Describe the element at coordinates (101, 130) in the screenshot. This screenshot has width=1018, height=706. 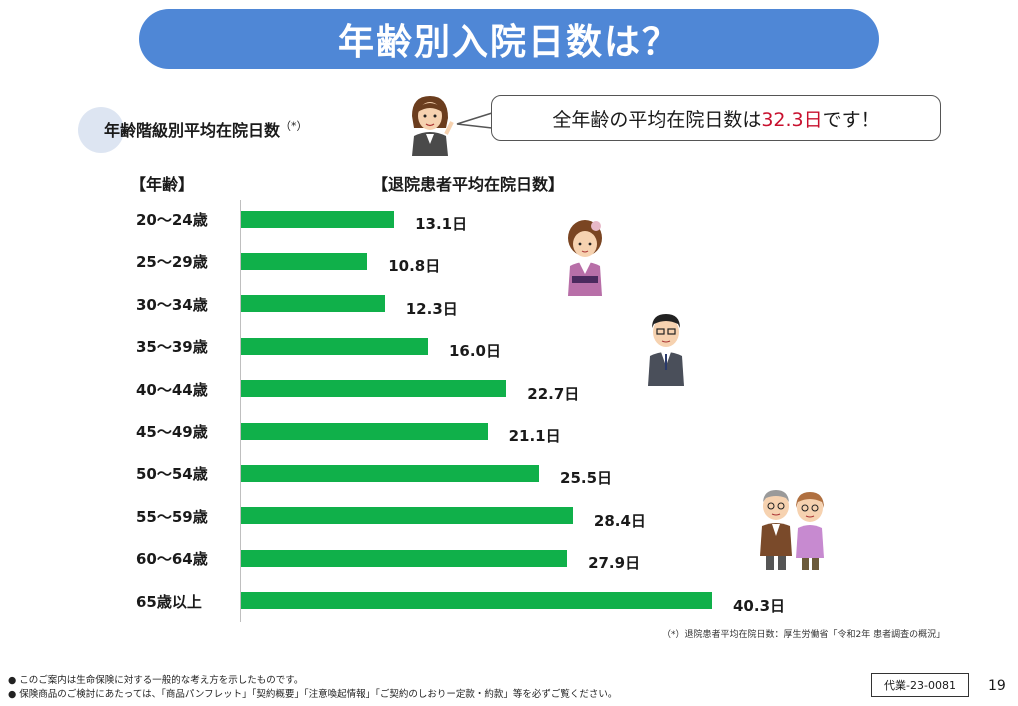
I see `subtitle-circle-decoration` at that location.